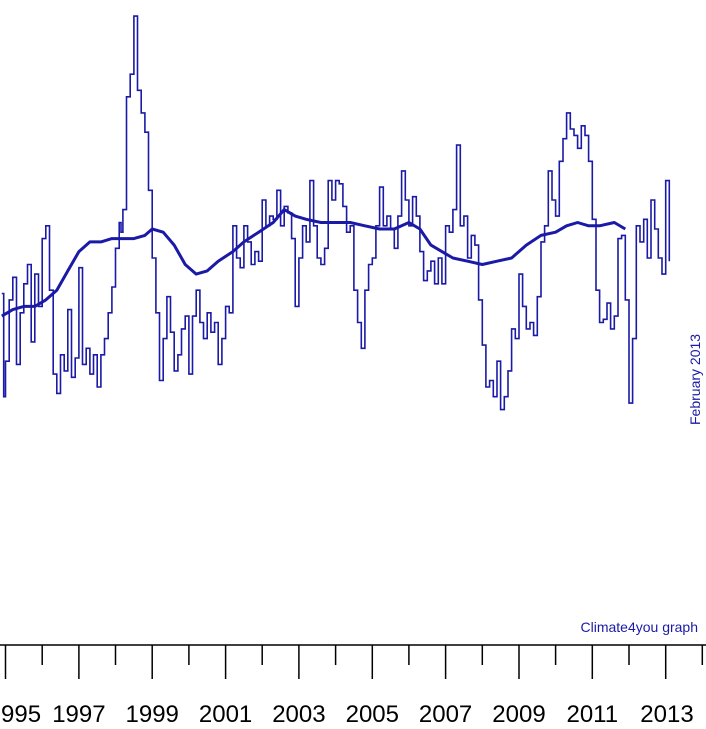  I want to click on credit-label: Climate4you graph, so click(639, 627).